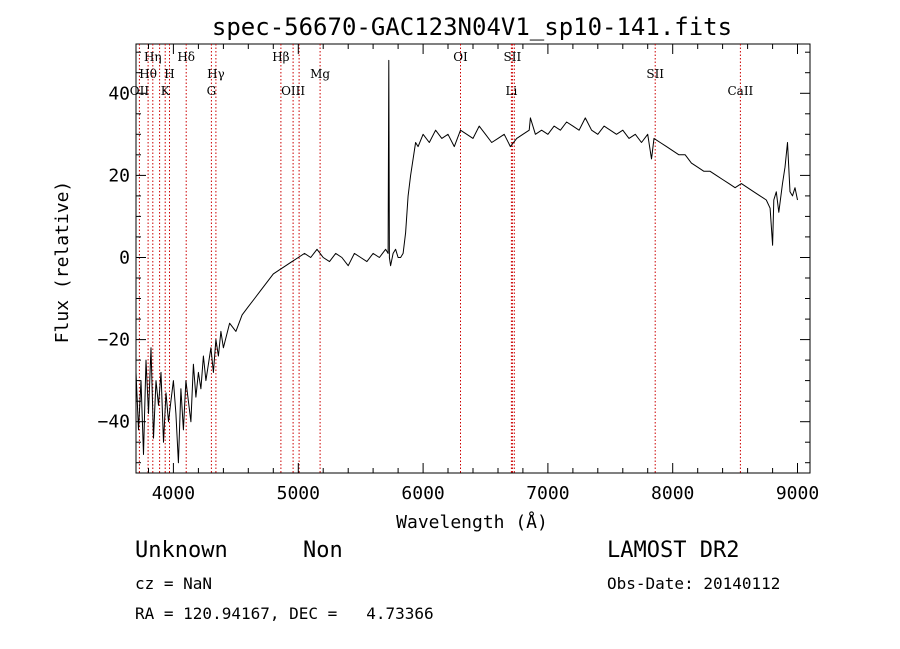 The image size is (900, 649). What do you see at coordinates (113, 340) in the screenshot?
I see `y-tick-label: −20` at bounding box center [113, 340].